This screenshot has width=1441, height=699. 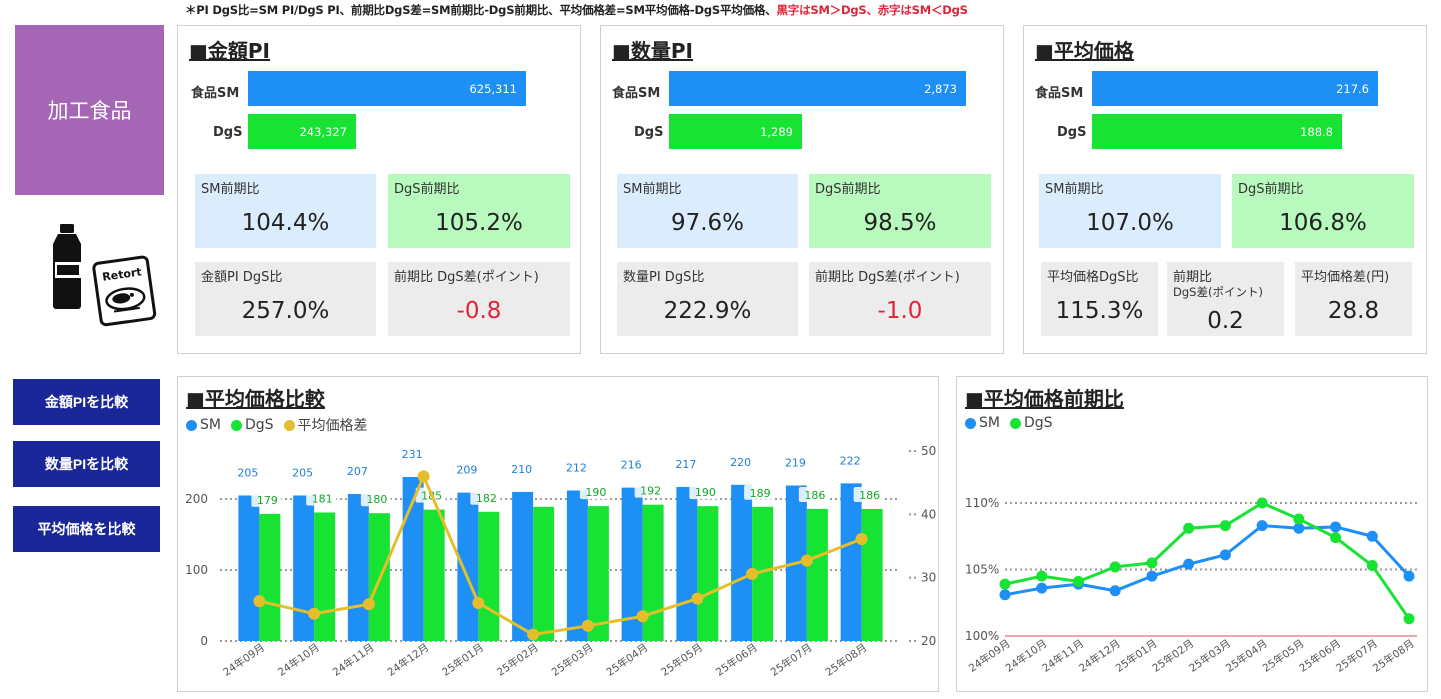 I want to click on dgs-data-label: 181, so click(x=322, y=498).